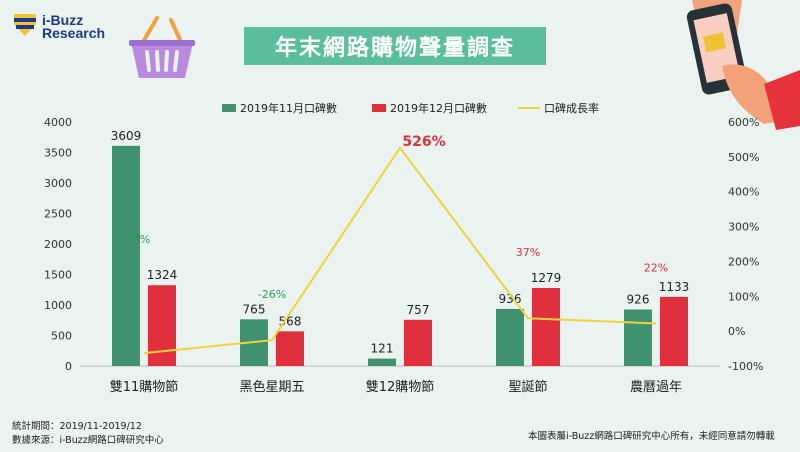 The height and width of the screenshot is (452, 800). I want to click on y-right-tick-label: 0%, so click(736, 331).